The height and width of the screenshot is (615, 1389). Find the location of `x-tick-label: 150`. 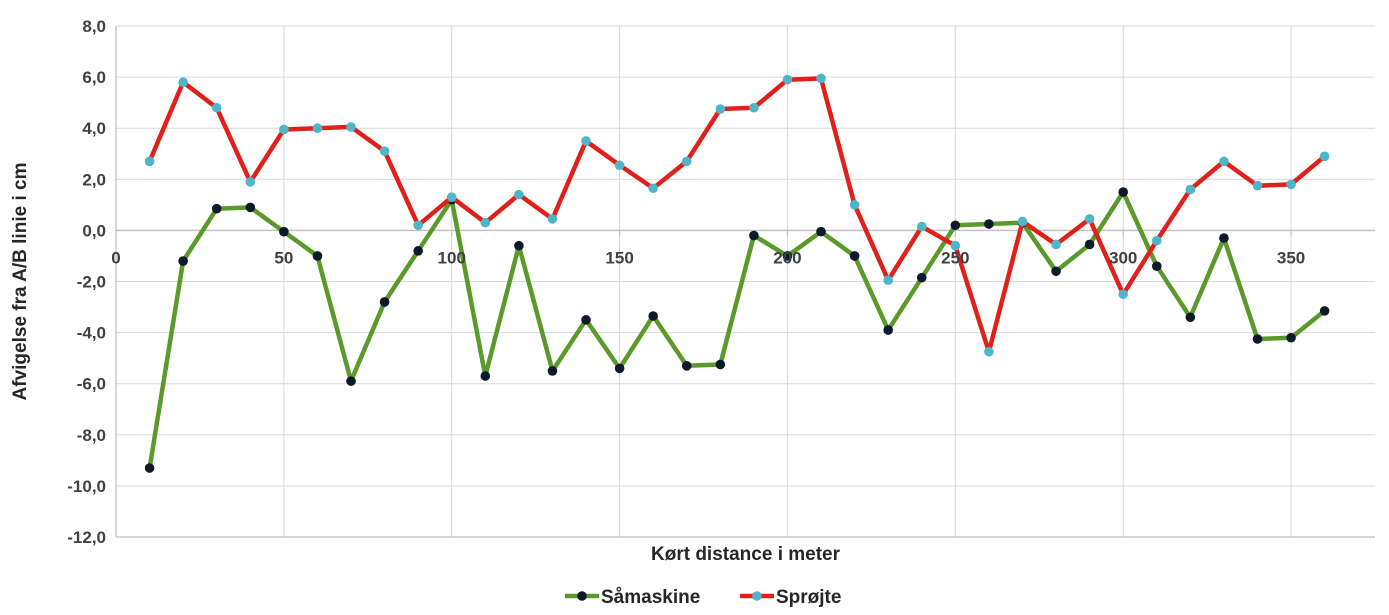

x-tick-label: 150 is located at coordinates (619, 257).